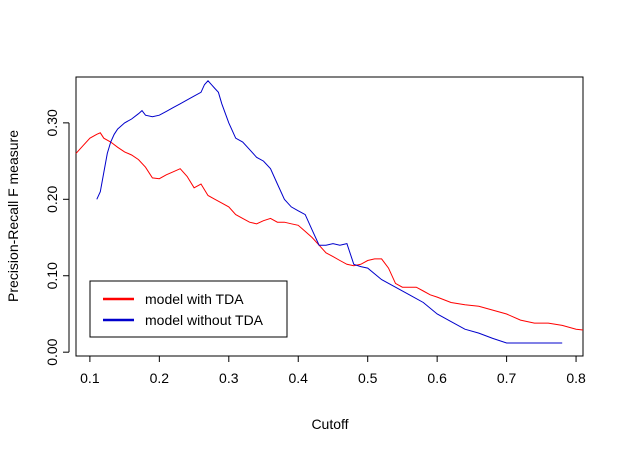 The image size is (624, 454). I want to click on legend: model with TDA model without TDA, so click(188, 309).